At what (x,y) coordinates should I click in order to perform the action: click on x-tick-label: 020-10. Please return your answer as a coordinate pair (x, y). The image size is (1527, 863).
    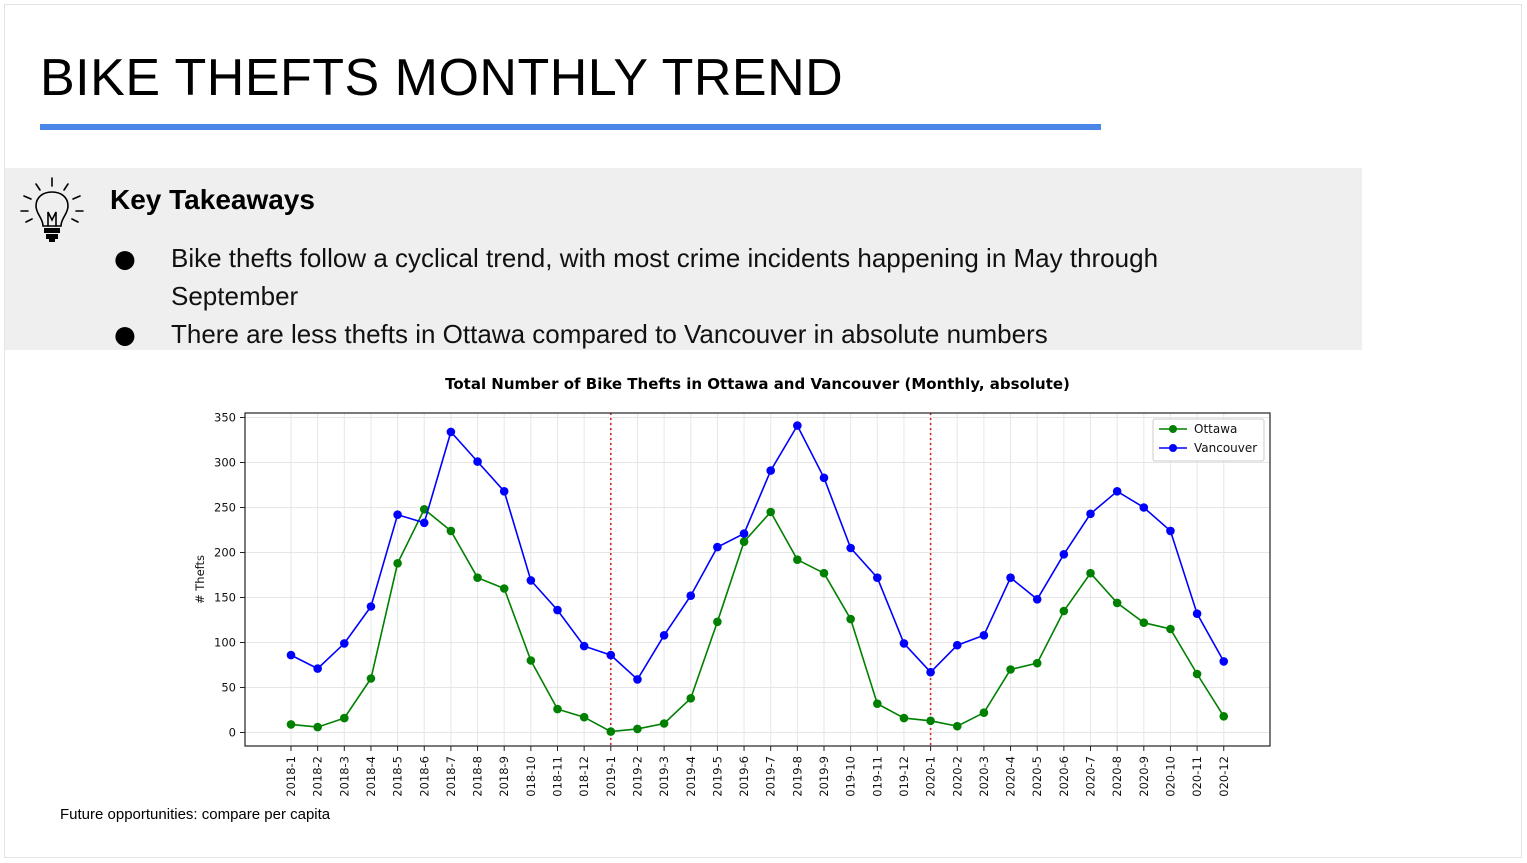
    Looking at the image, I should click on (1170, 776).